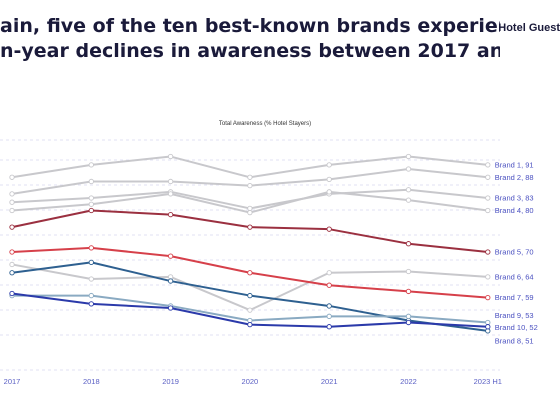 The image size is (560, 420). Describe the element at coordinates (91, 381) in the screenshot. I see `x-tick-label: 2018` at that location.